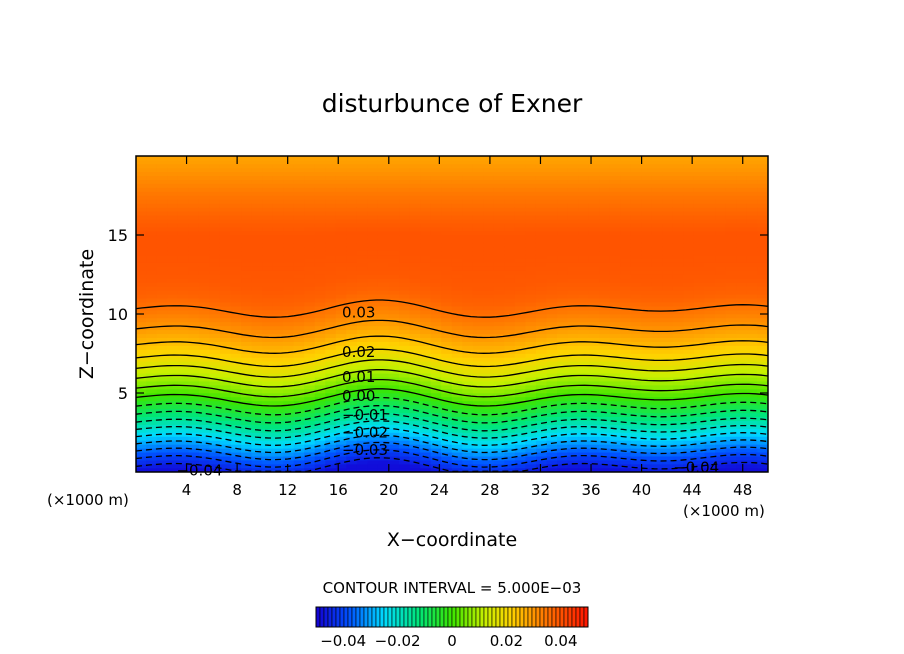 The image size is (904, 654). What do you see at coordinates (326, 617) in the screenshot?
I see `colorbar-swatch` at bounding box center [326, 617].